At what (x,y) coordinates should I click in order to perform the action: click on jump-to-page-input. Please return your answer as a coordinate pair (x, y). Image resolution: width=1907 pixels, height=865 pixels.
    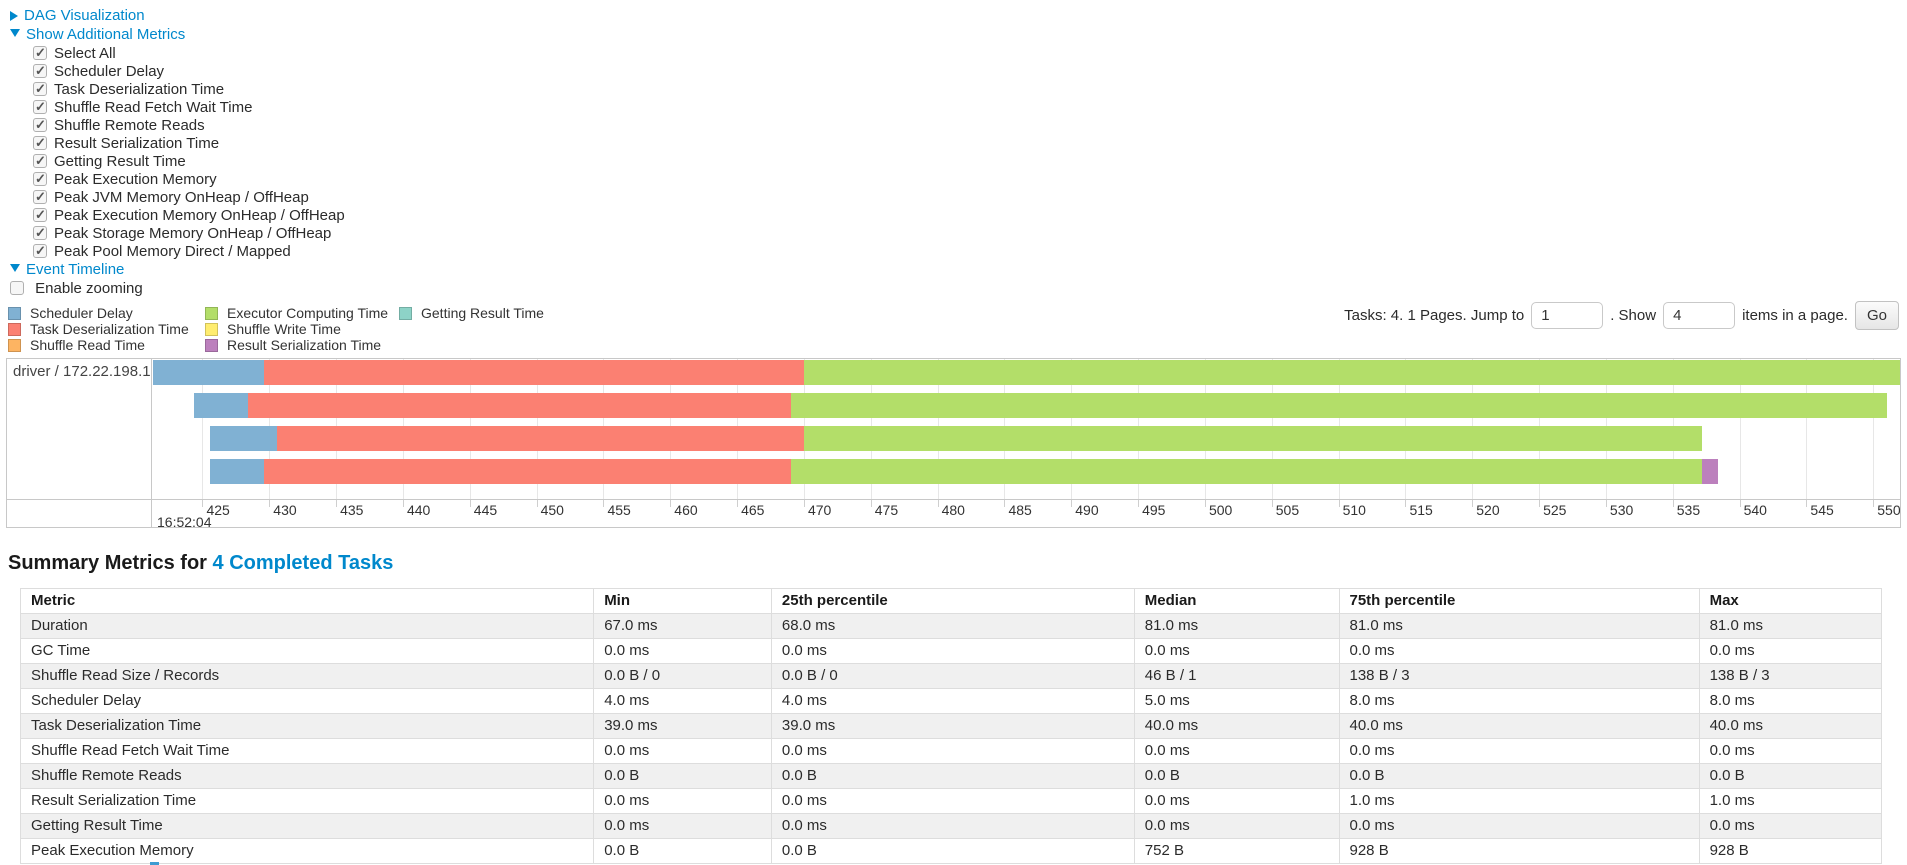
    Looking at the image, I should click on (1567, 315).